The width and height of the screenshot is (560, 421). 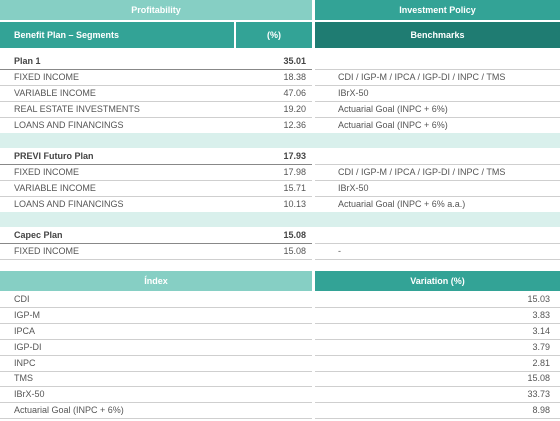 What do you see at coordinates (23, 378) in the screenshot?
I see `index-name: TMS` at bounding box center [23, 378].